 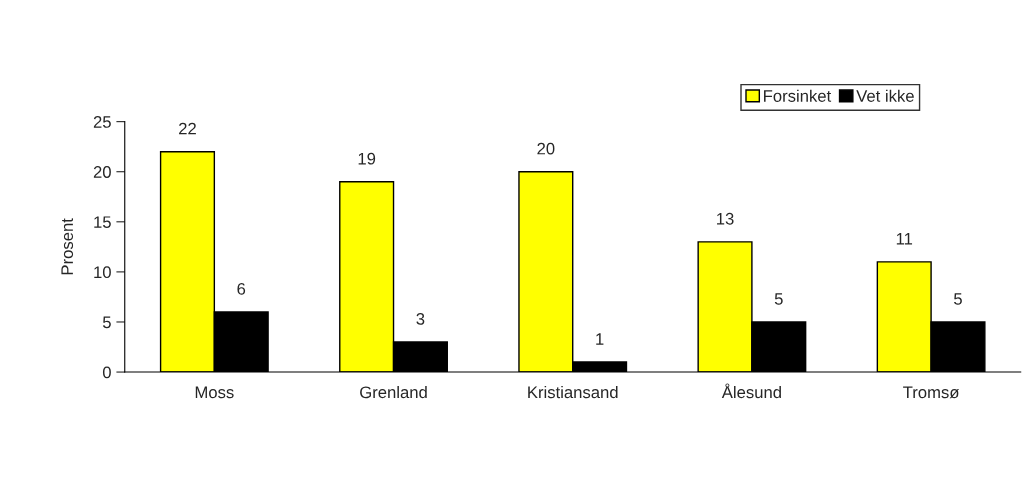 I want to click on y-tick-label: 25, so click(x=102, y=122).